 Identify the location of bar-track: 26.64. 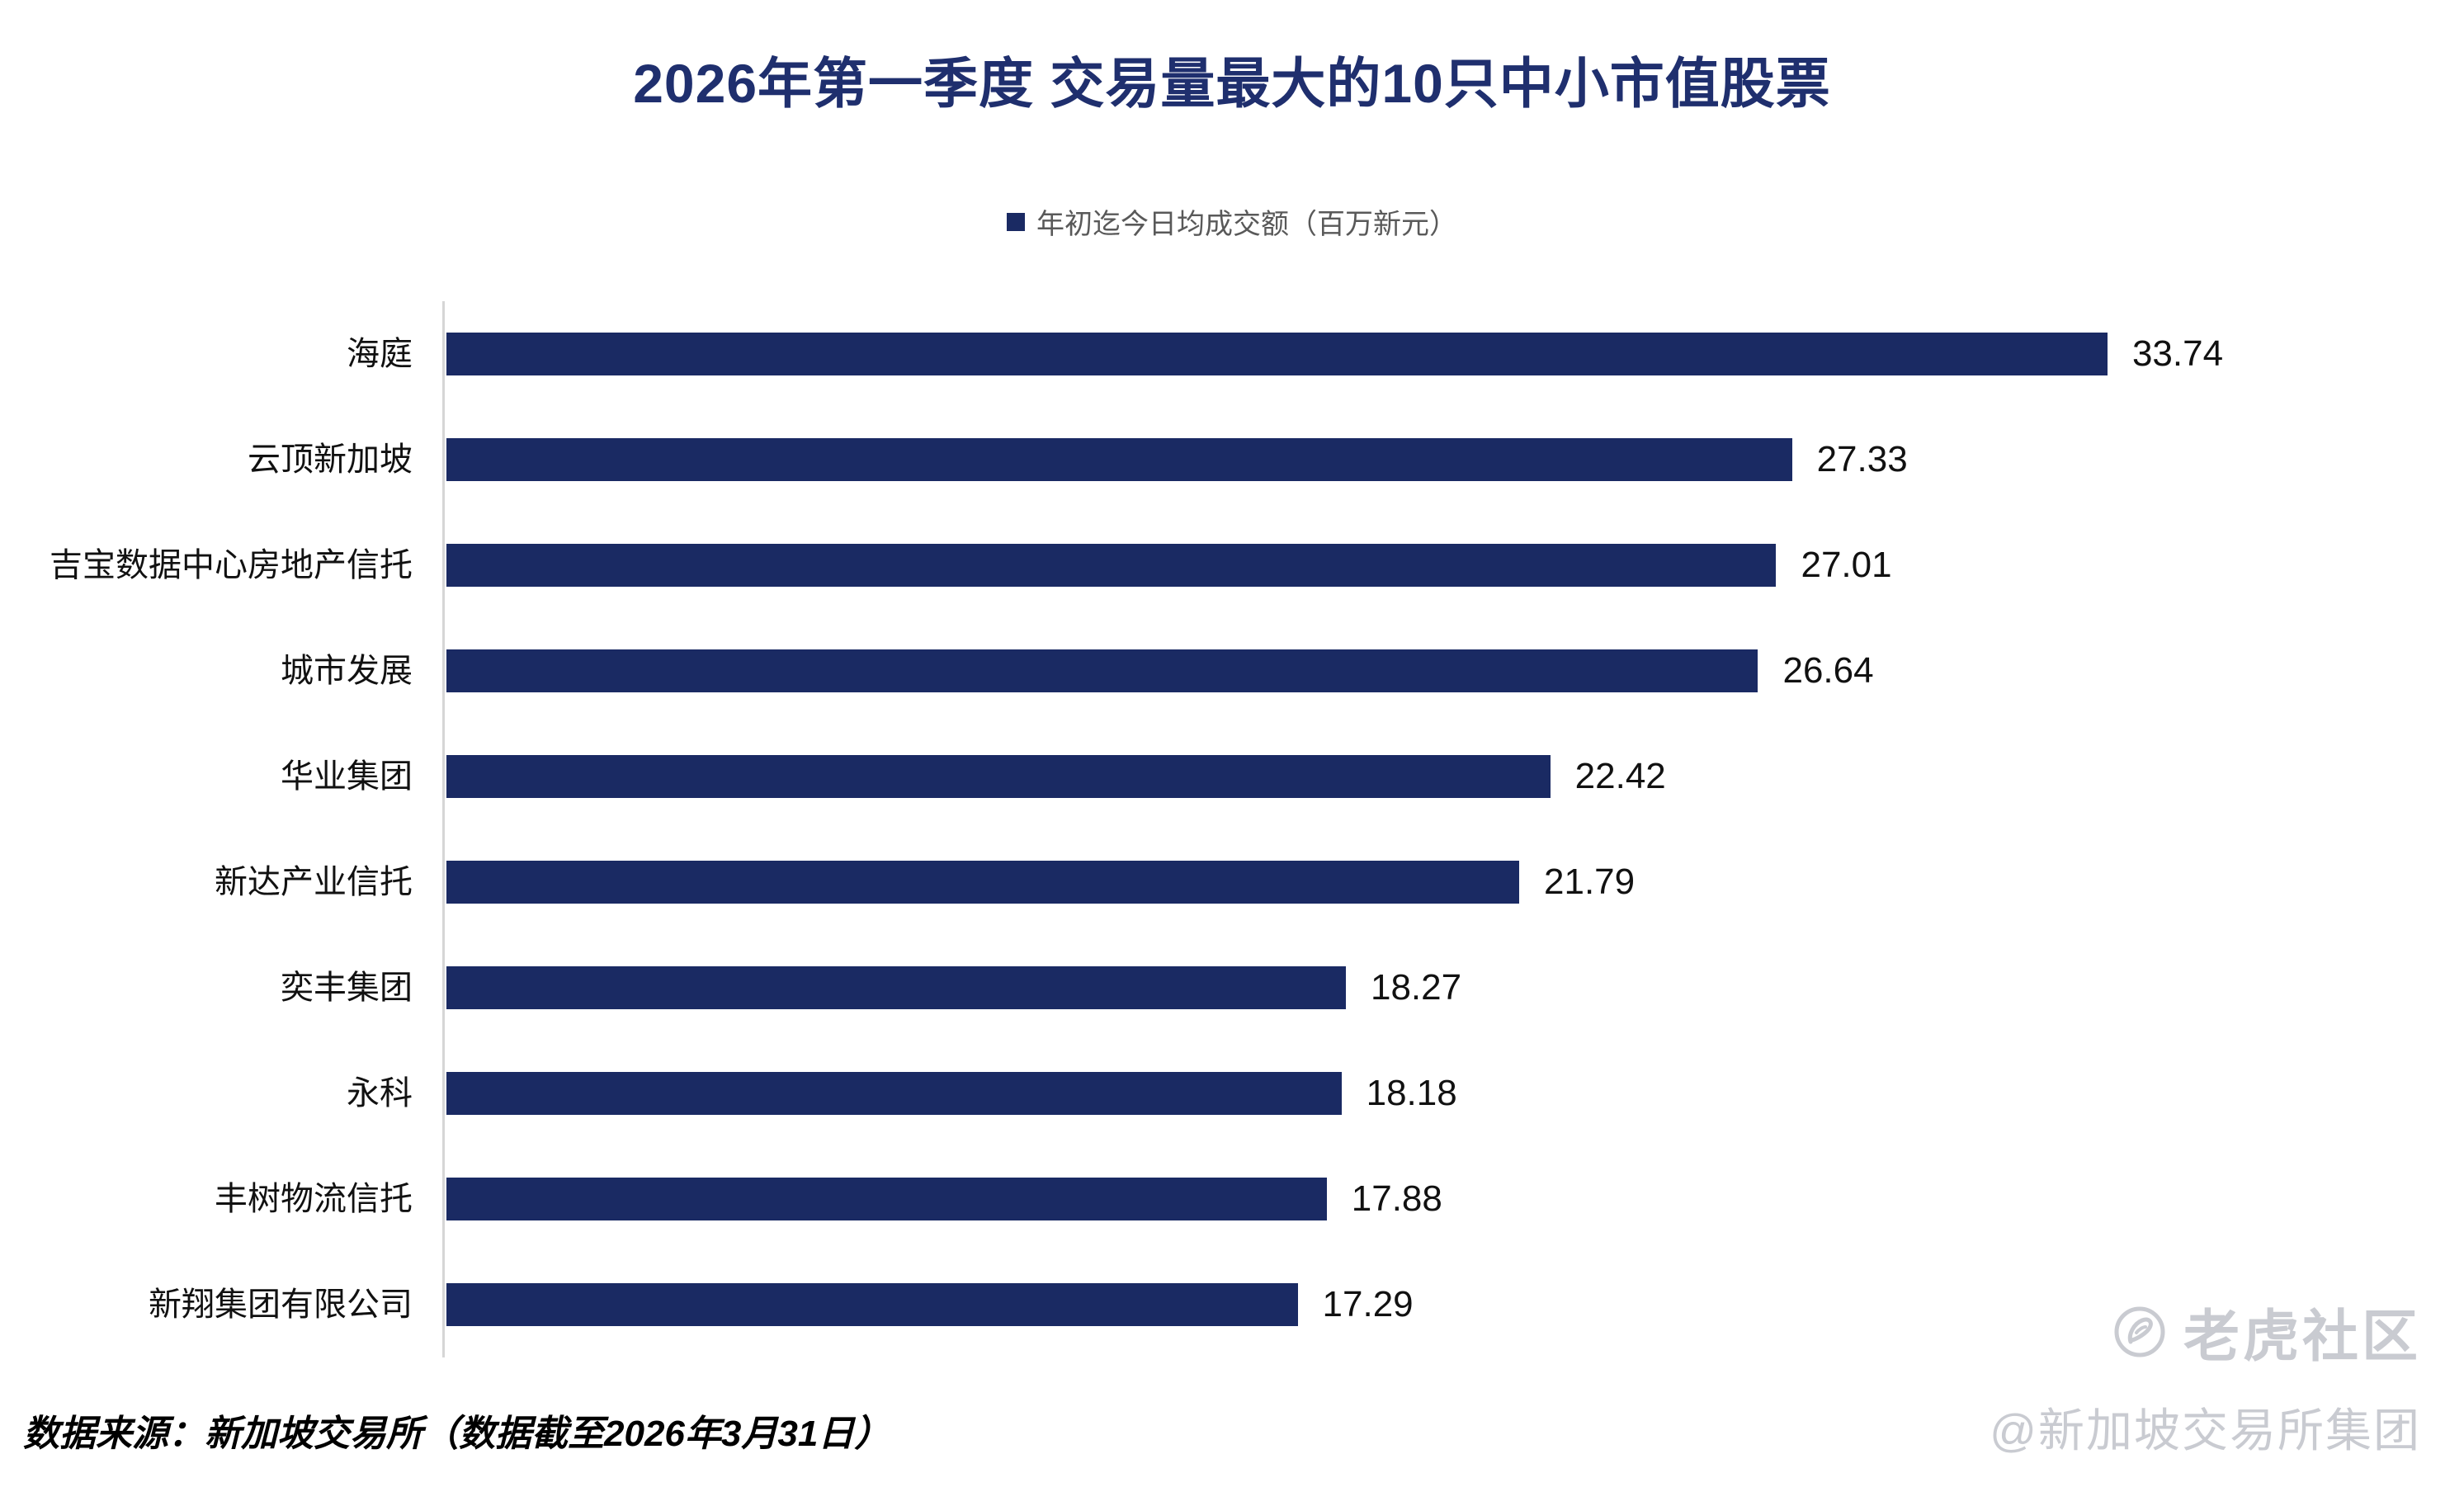
(1455, 671).